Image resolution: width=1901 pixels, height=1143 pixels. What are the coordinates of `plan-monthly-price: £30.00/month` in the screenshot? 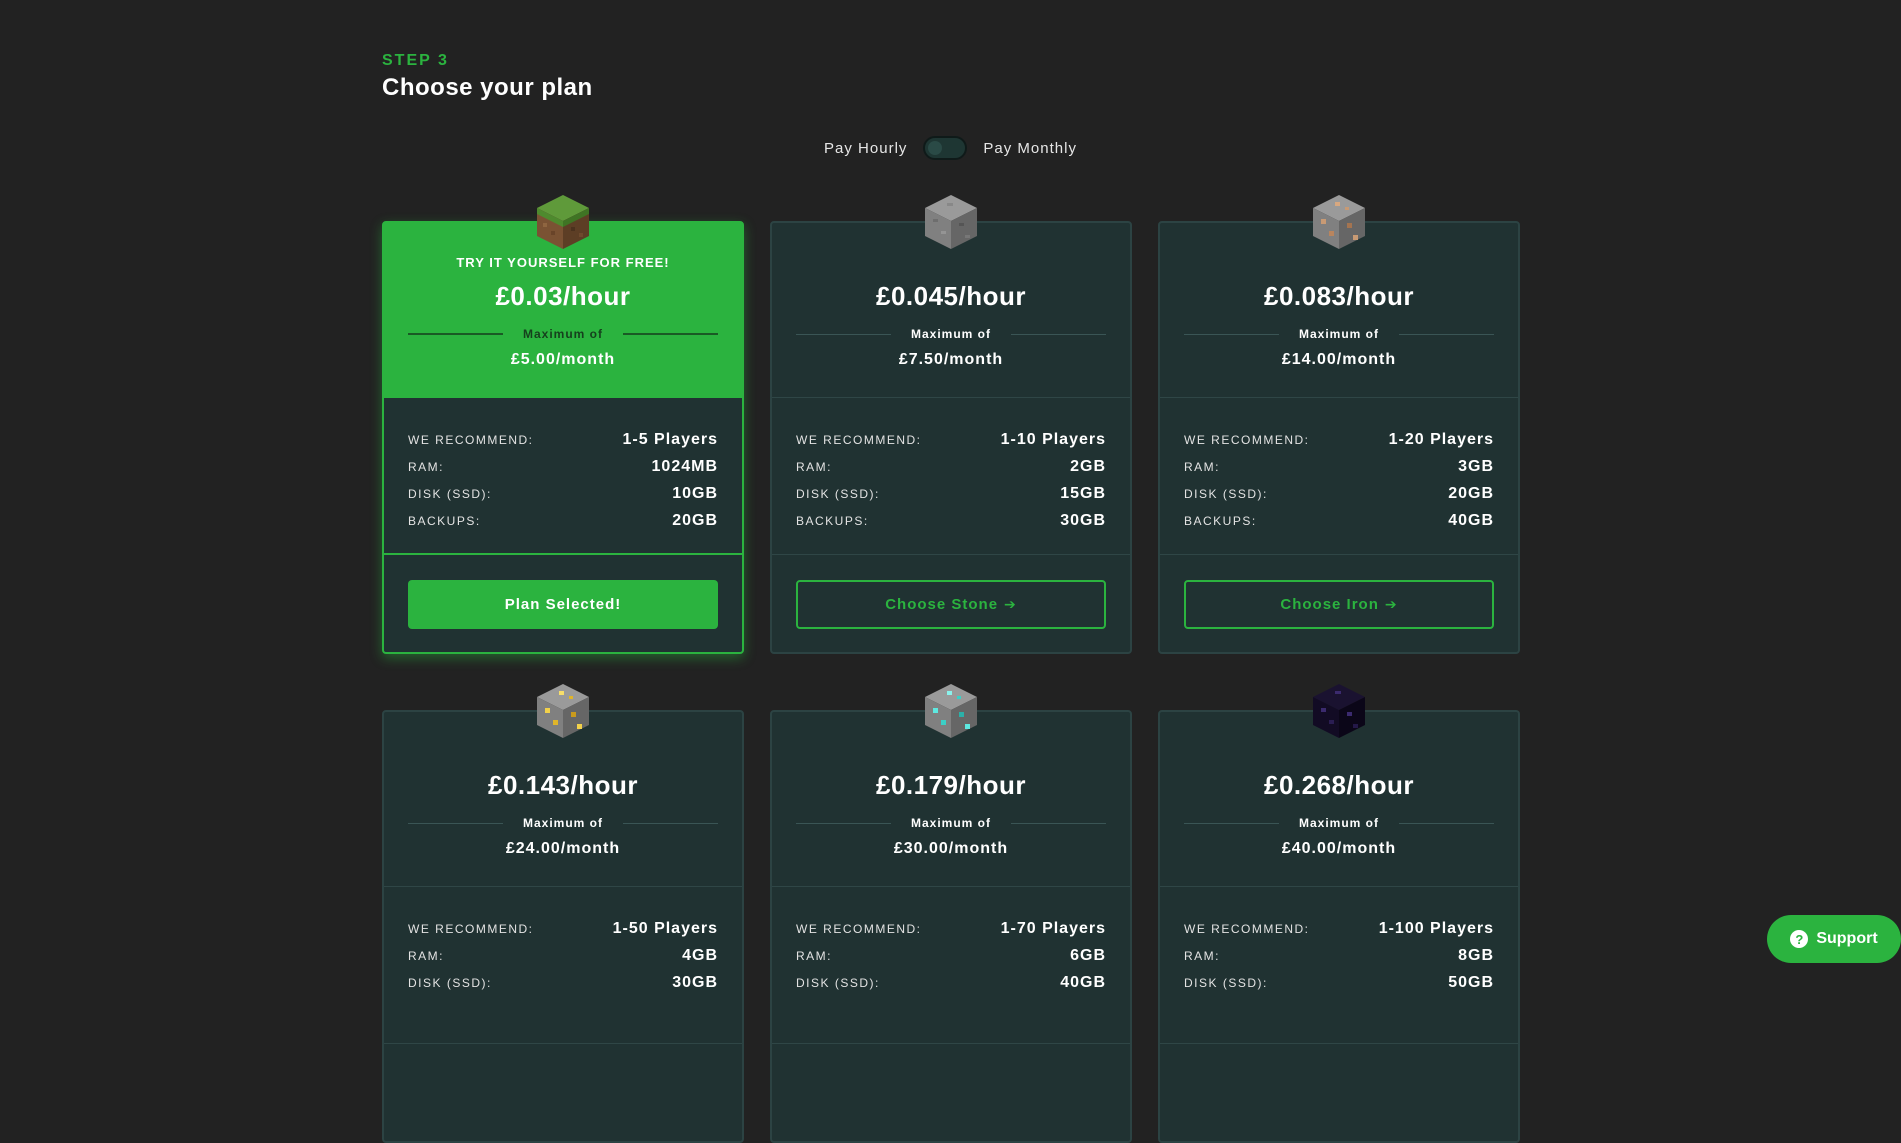 It's located at (951, 848).